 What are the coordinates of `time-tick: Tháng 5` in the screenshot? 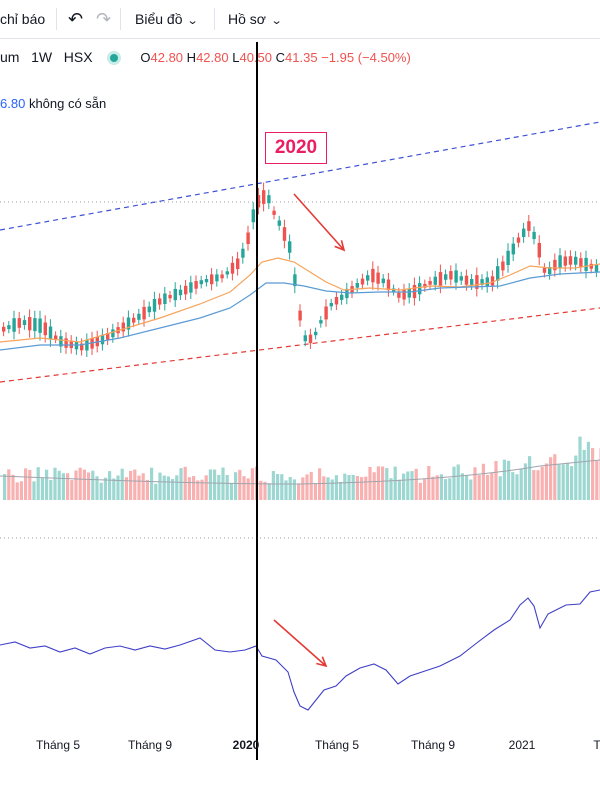 It's located at (58, 745).